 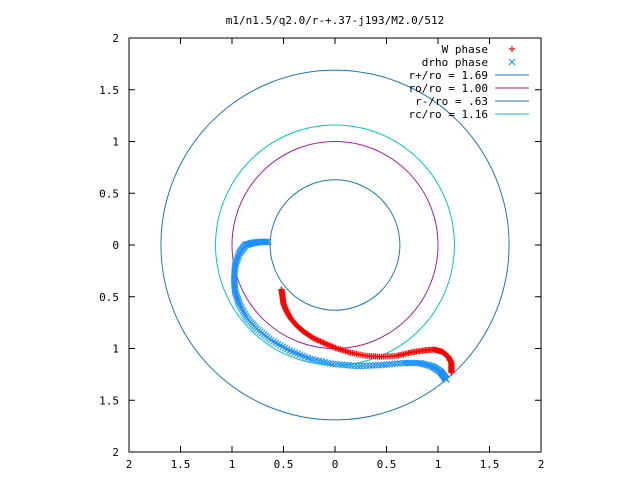 I want to click on chart-title: m1/n1.5/q2.0/r-+.37-j193/M2.0/512, so click(x=335, y=20).